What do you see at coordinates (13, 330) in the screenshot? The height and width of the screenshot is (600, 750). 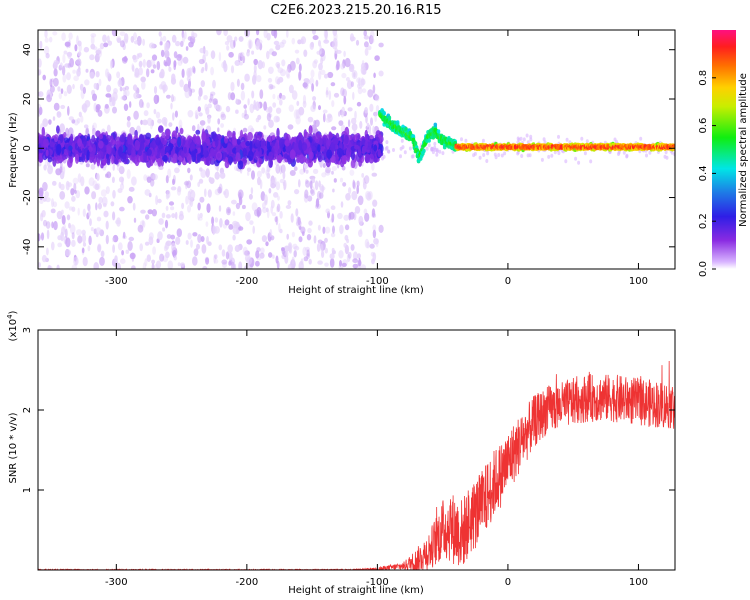 I see `snr-y-multiplier-base: (x10` at bounding box center [13, 330].